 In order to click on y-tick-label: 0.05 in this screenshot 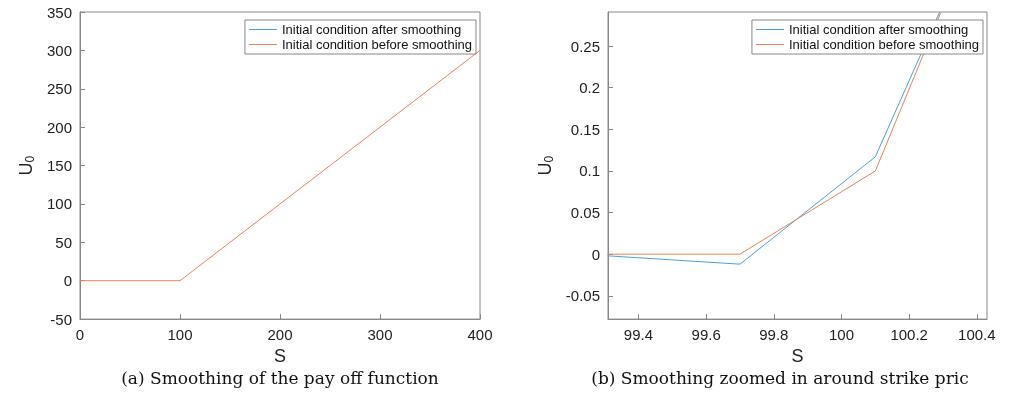, I will do `click(585, 213)`.